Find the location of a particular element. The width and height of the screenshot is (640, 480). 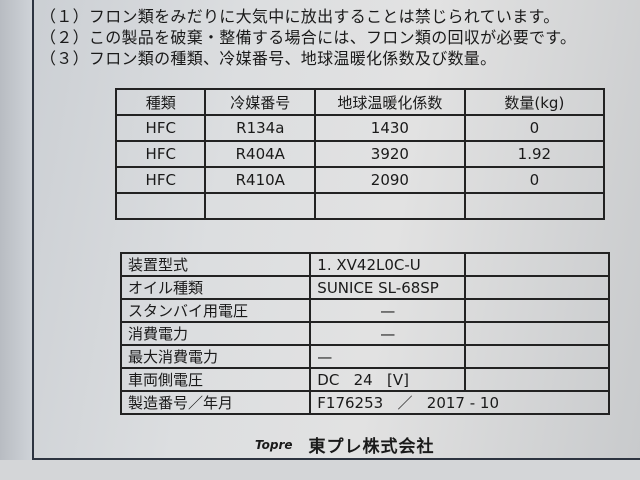

table-row: 製造番号／年月 F176253 ／ 2017 - 10 is located at coordinates (364, 402).